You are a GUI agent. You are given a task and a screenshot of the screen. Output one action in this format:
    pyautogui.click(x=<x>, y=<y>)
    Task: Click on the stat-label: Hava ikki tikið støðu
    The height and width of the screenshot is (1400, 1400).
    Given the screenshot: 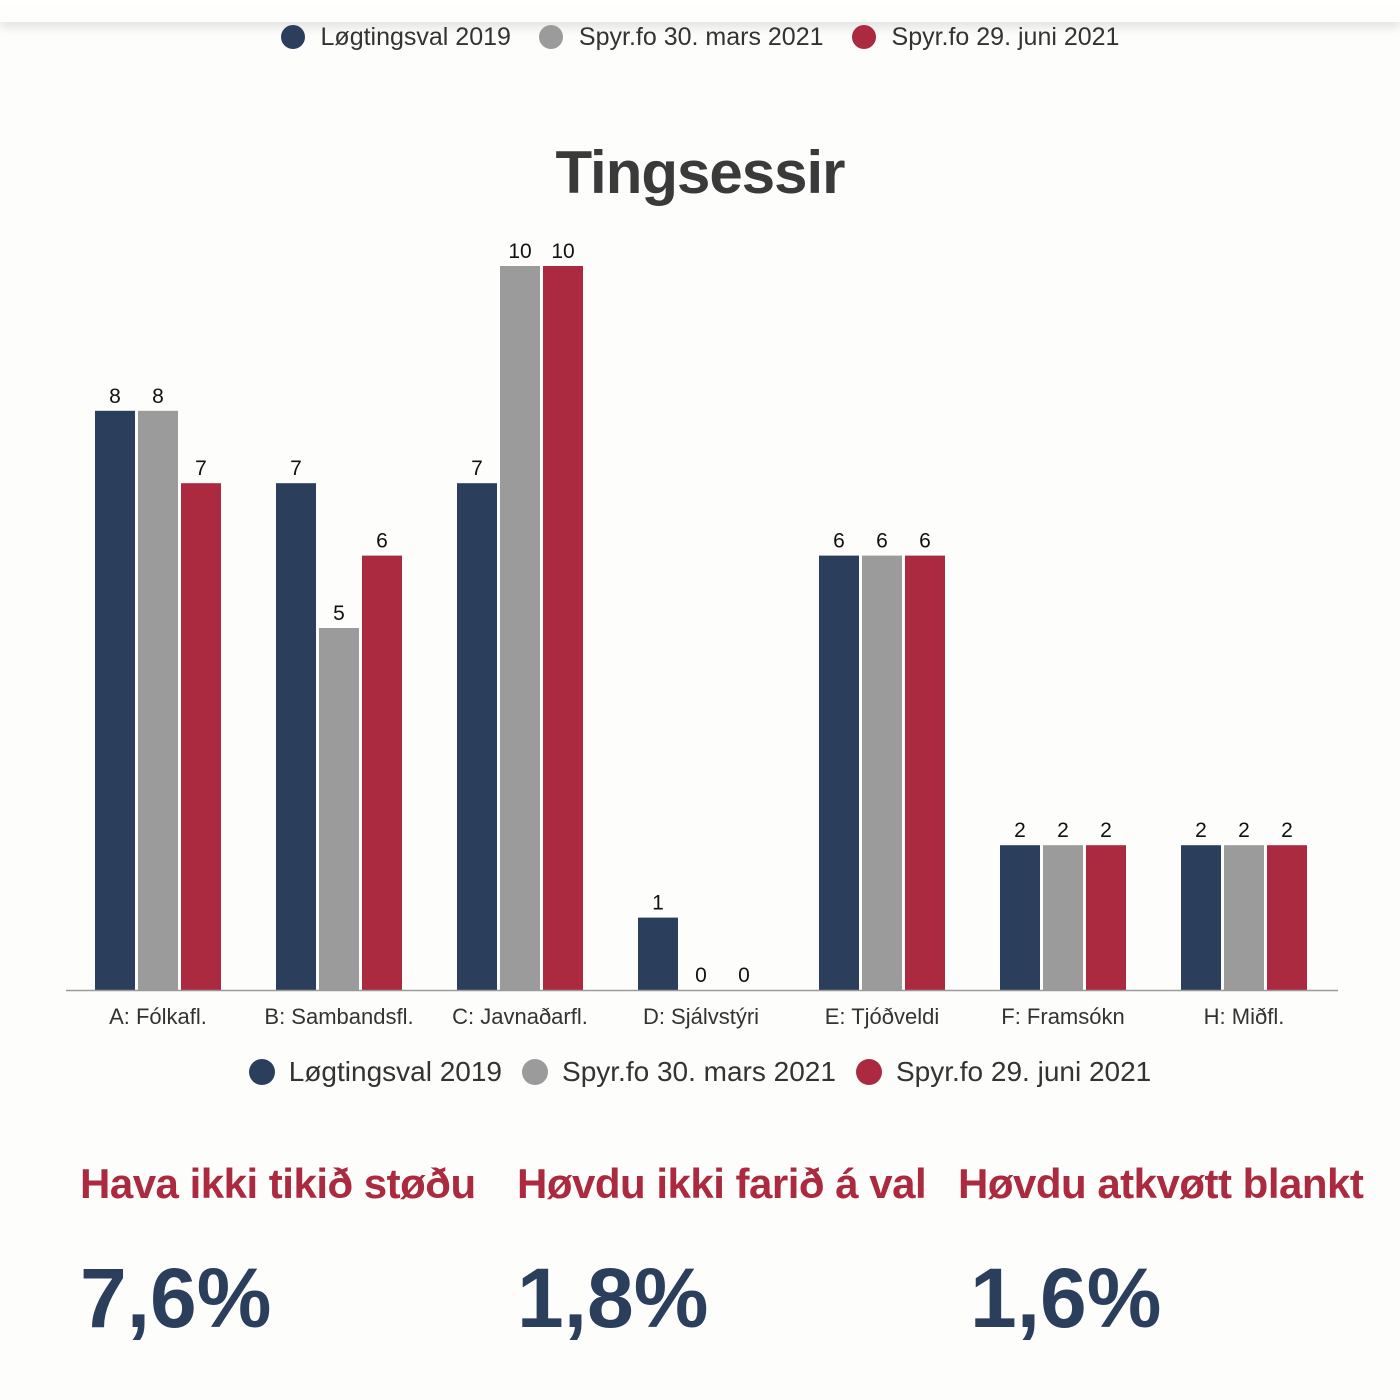 What is the action you would take?
    pyautogui.click(x=278, y=1183)
    